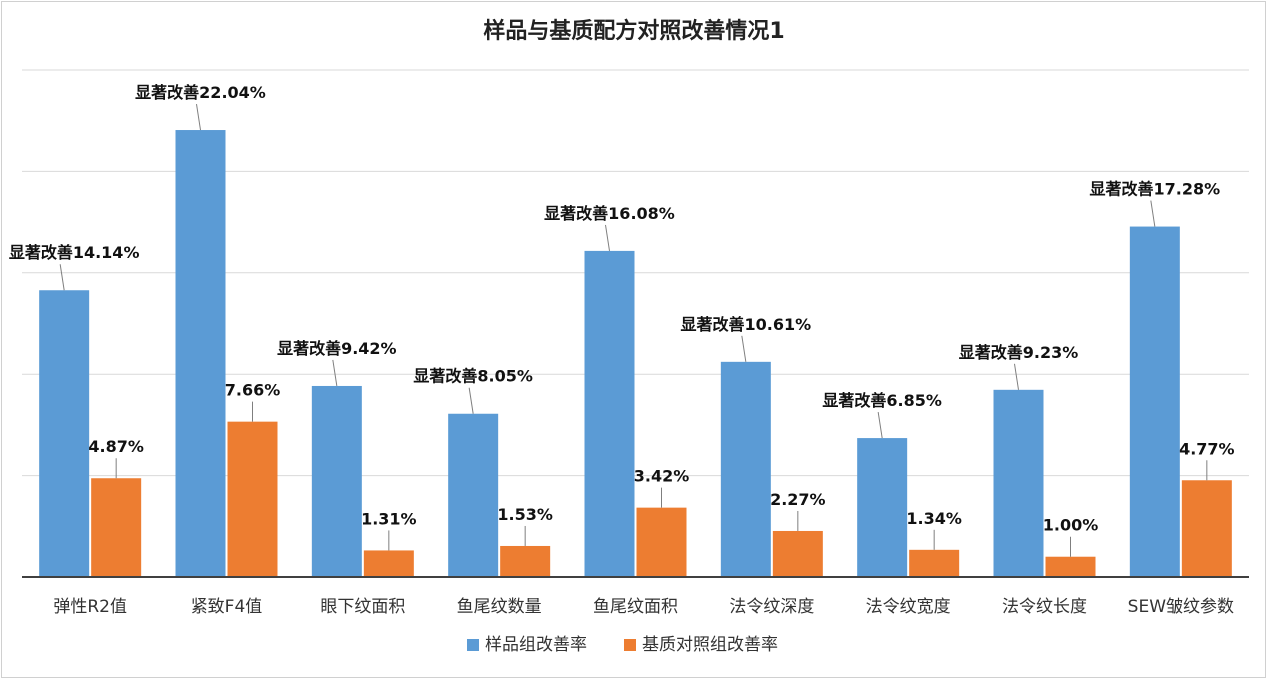  What do you see at coordinates (662, 476) in the screenshot?
I see `data-label-control-4: 3.42%` at bounding box center [662, 476].